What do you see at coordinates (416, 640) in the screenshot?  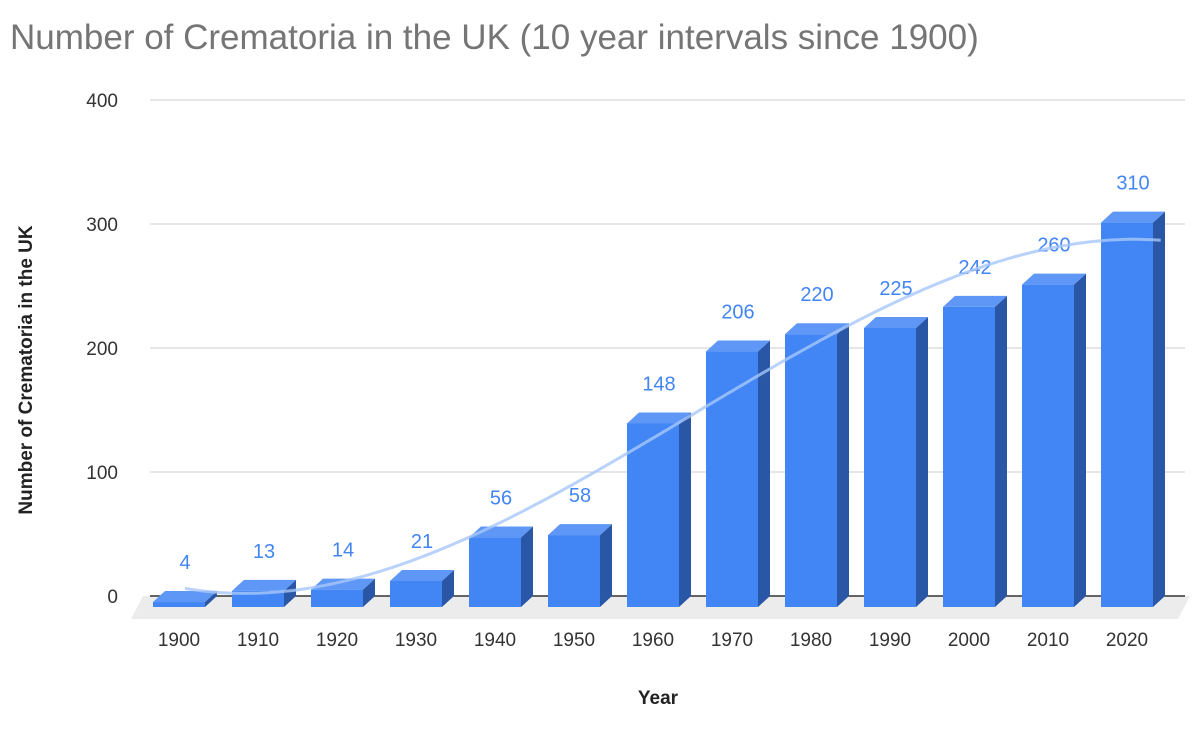 I see `x-tick-label: 1930` at bounding box center [416, 640].